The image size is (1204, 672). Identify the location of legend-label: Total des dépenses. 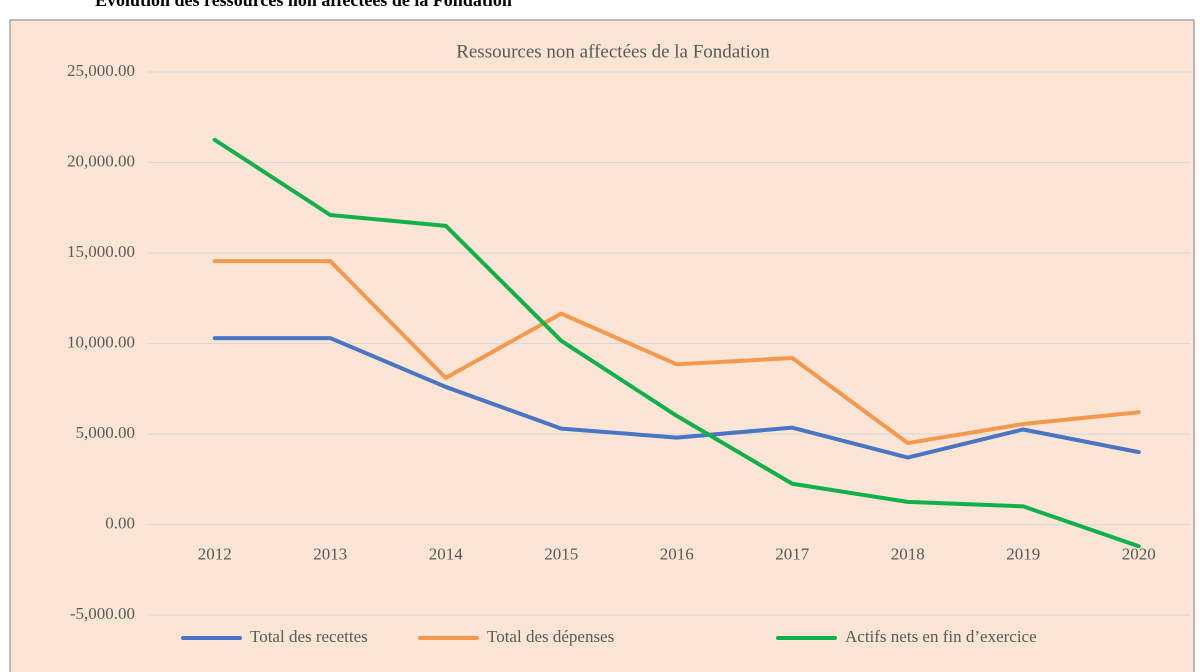
(550, 636).